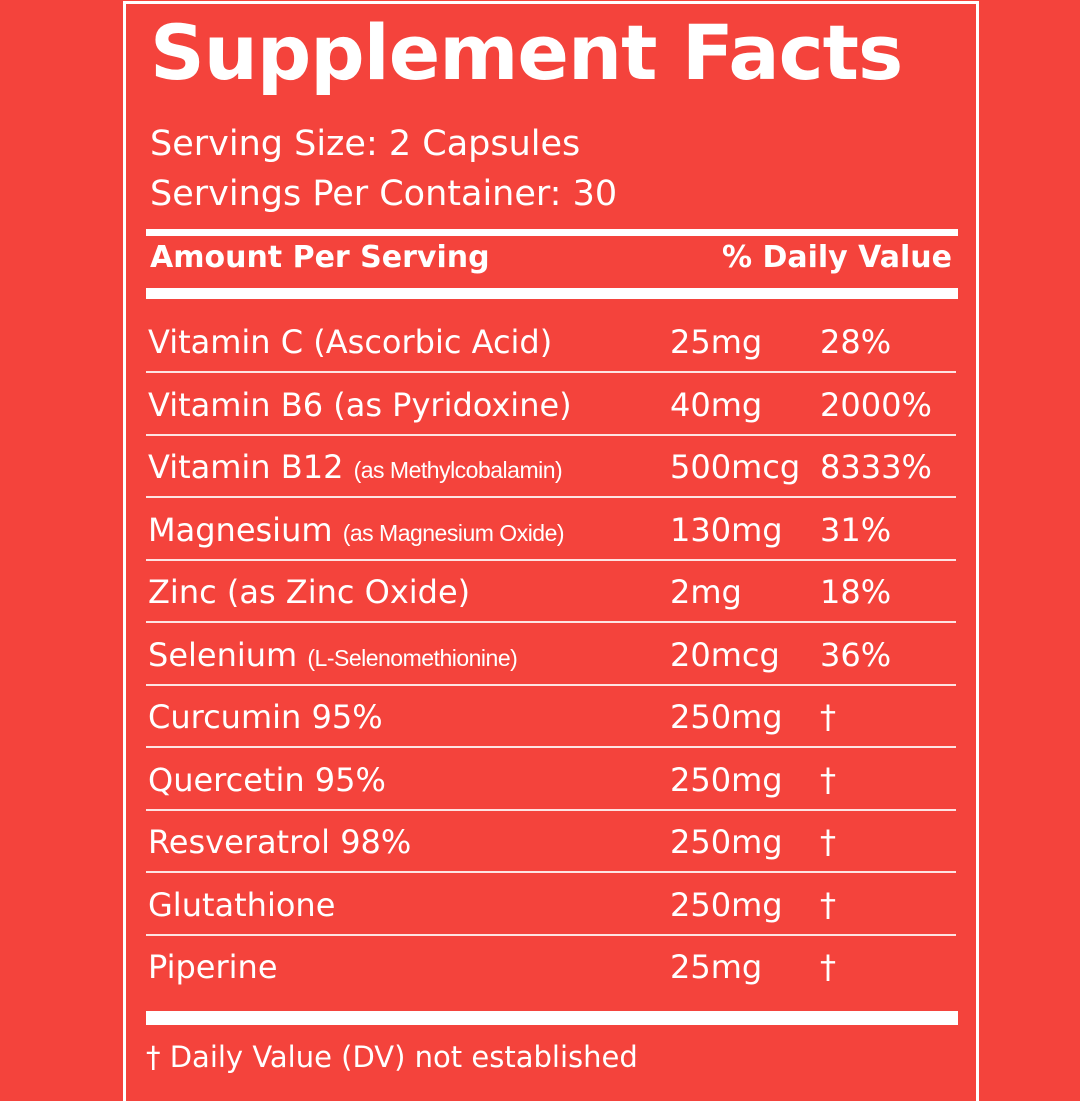  Describe the element at coordinates (836, 257) in the screenshot. I see `header-daily-value: % Daily Value` at that location.